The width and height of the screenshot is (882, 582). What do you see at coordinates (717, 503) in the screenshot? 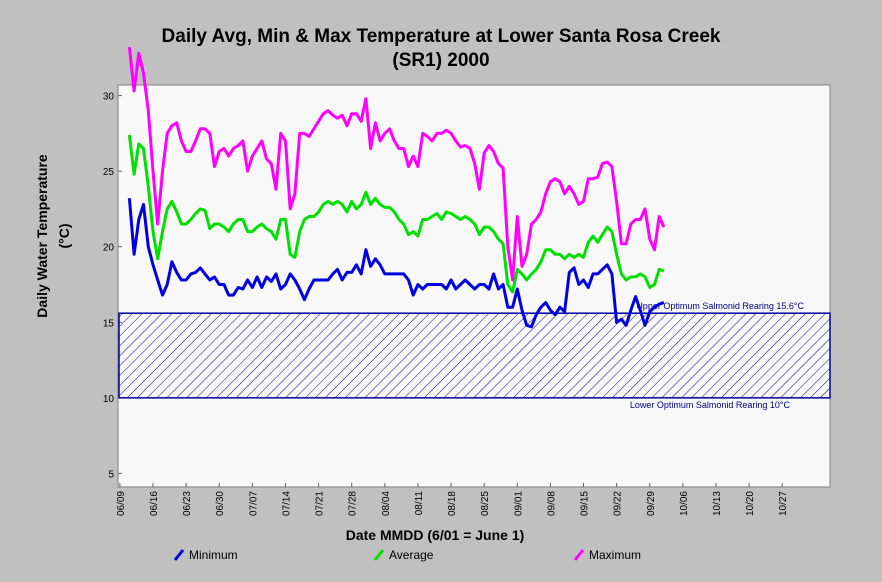
I see `x-tick-label: 10/13` at bounding box center [717, 503].